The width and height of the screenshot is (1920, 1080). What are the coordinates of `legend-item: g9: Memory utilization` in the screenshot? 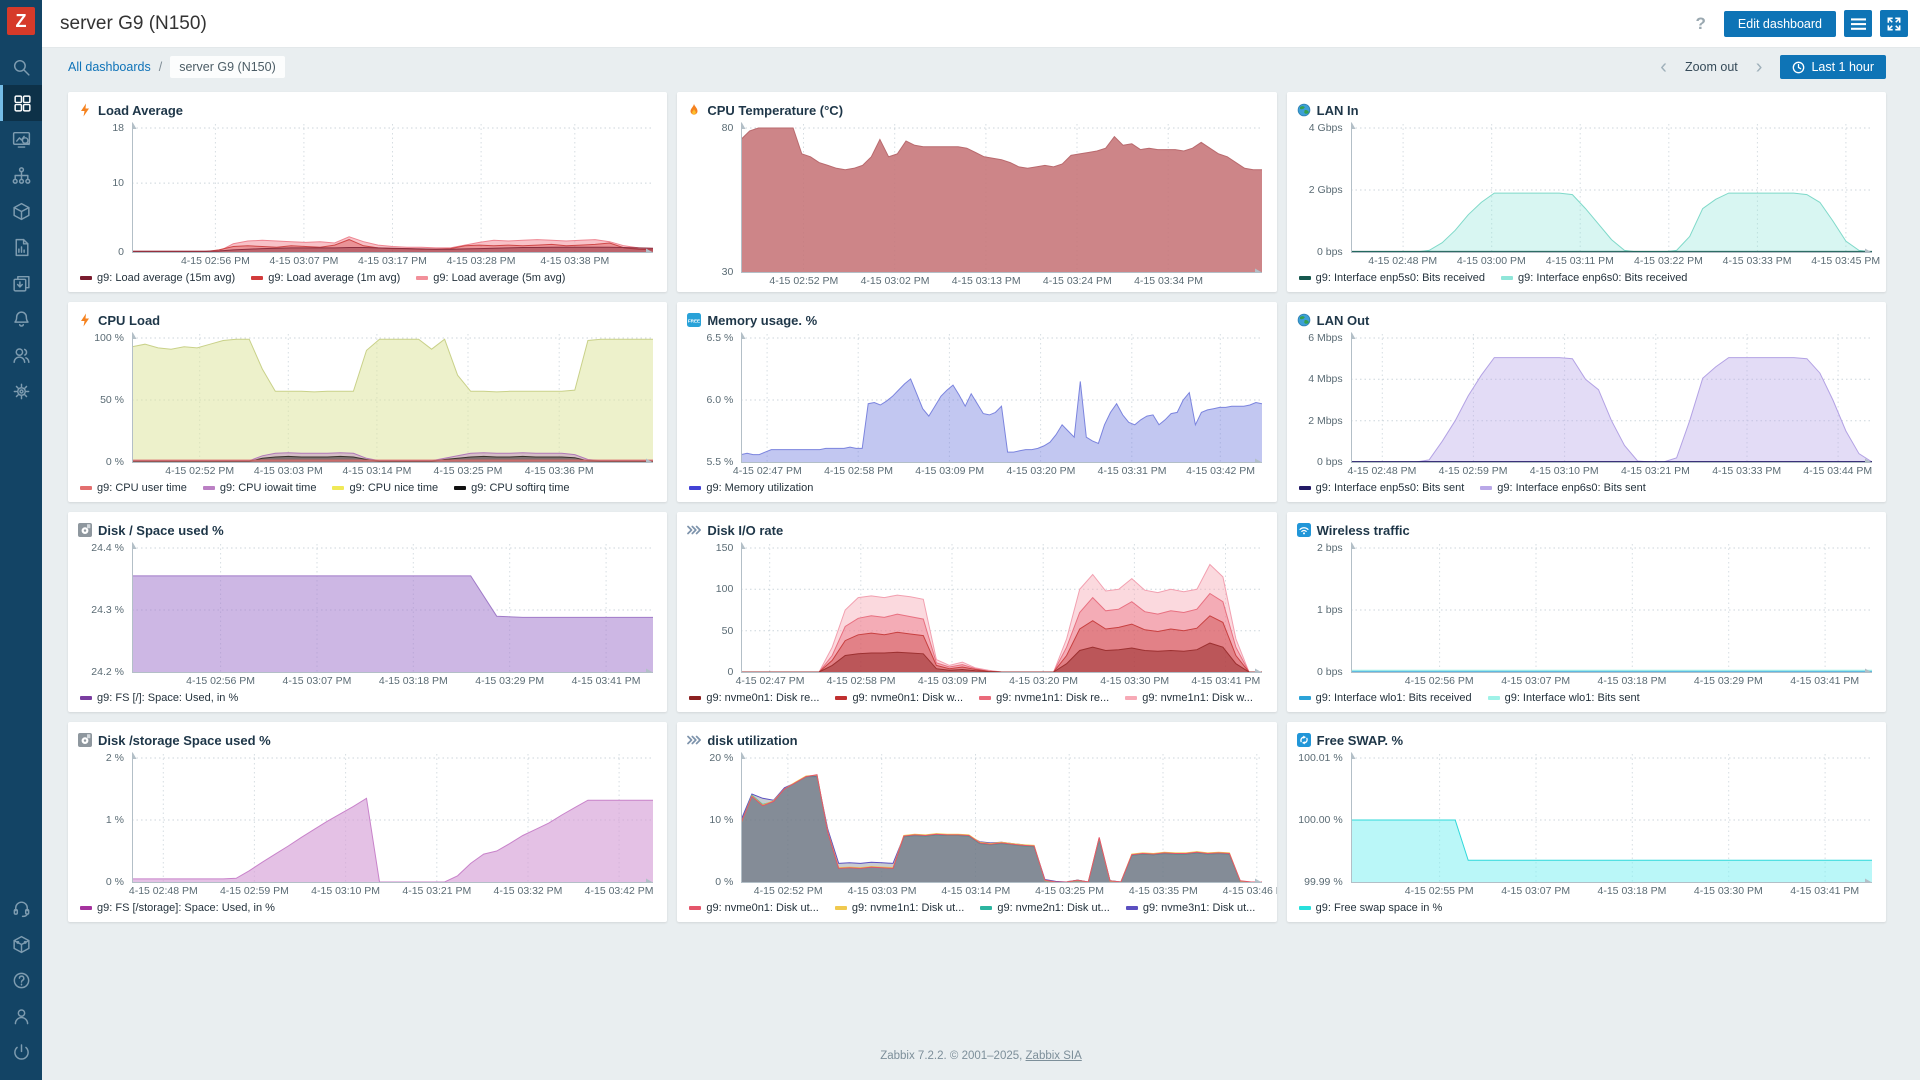 It's located at (751, 488).